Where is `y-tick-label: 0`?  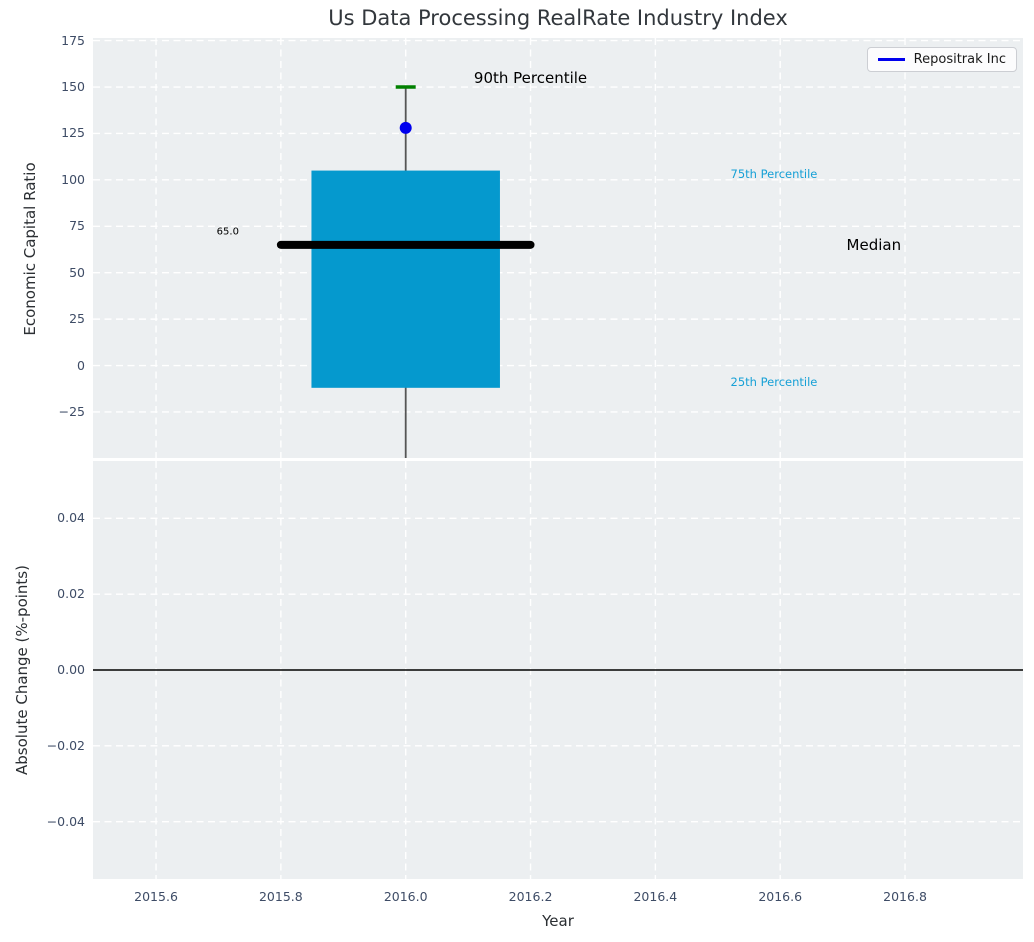 y-tick-label: 0 is located at coordinates (81, 365).